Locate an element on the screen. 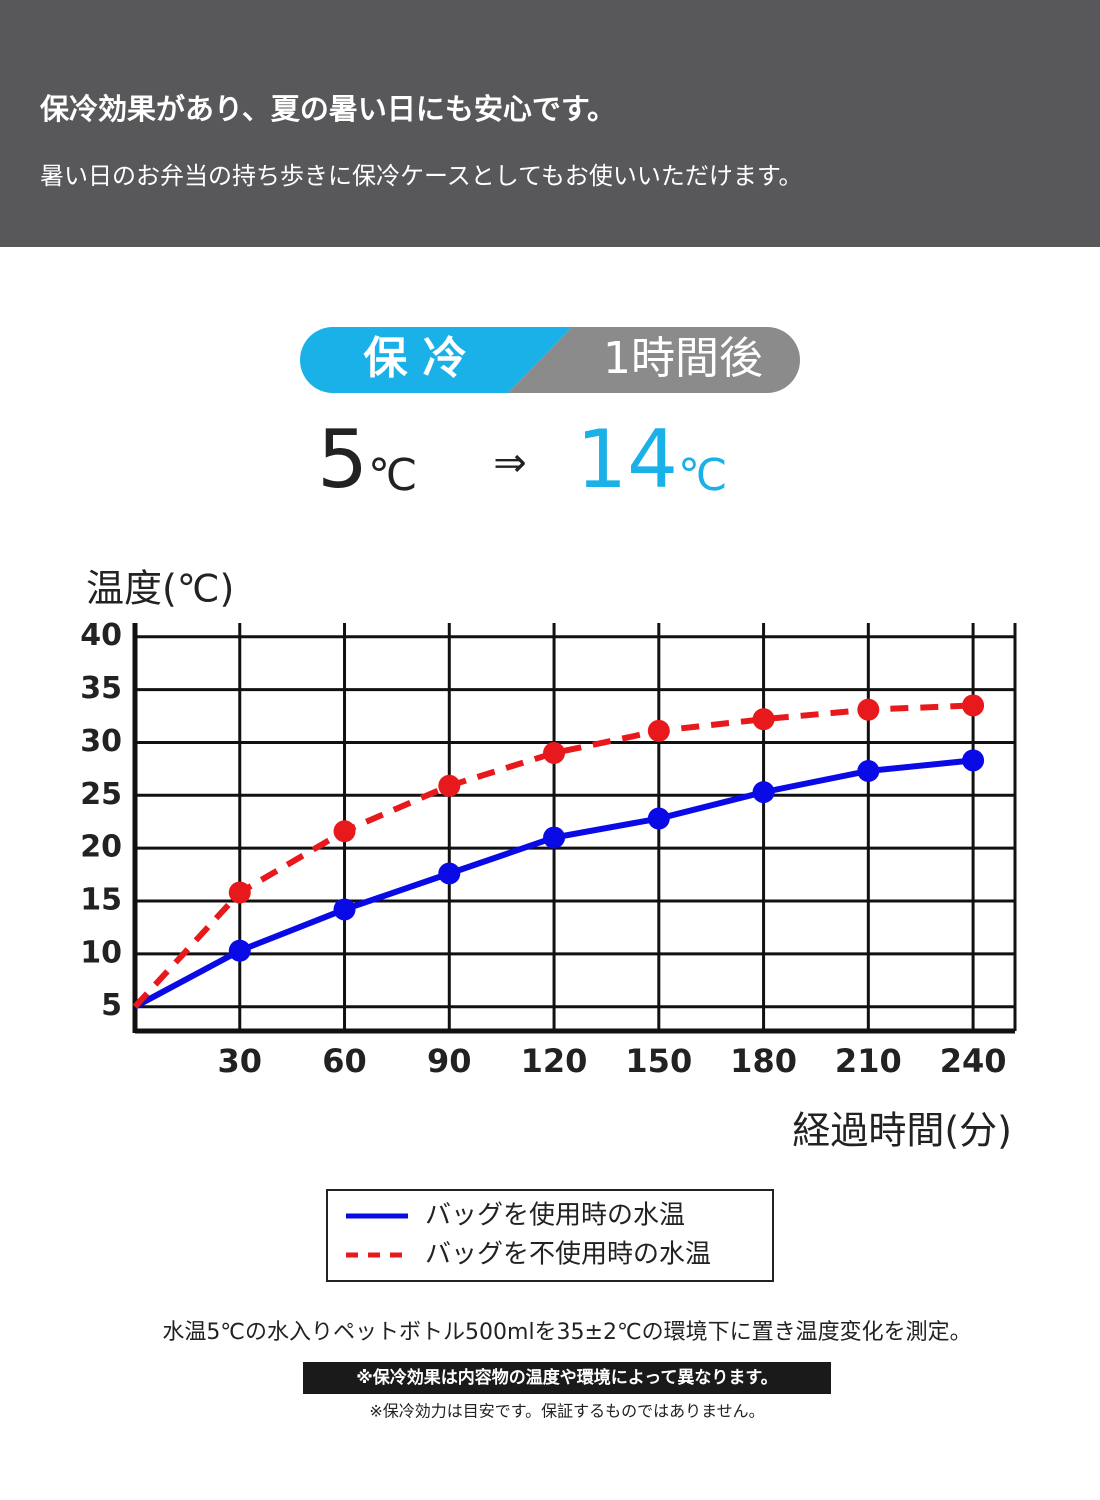 The height and width of the screenshot is (1500, 1100). legend-box is located at coordinates (550, 1235).